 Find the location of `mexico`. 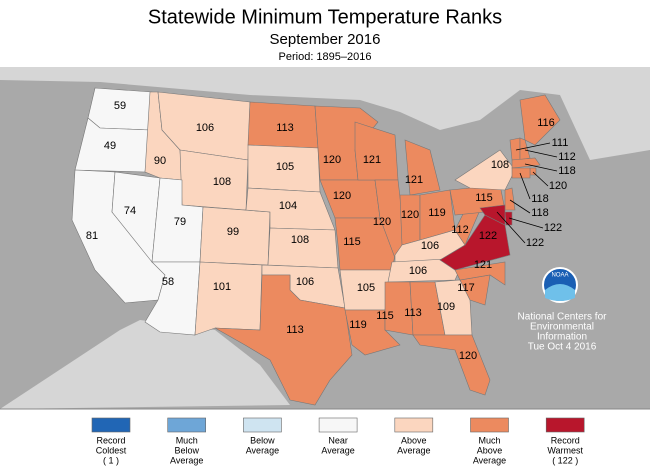

mexico is located at coordinates (145, 364).